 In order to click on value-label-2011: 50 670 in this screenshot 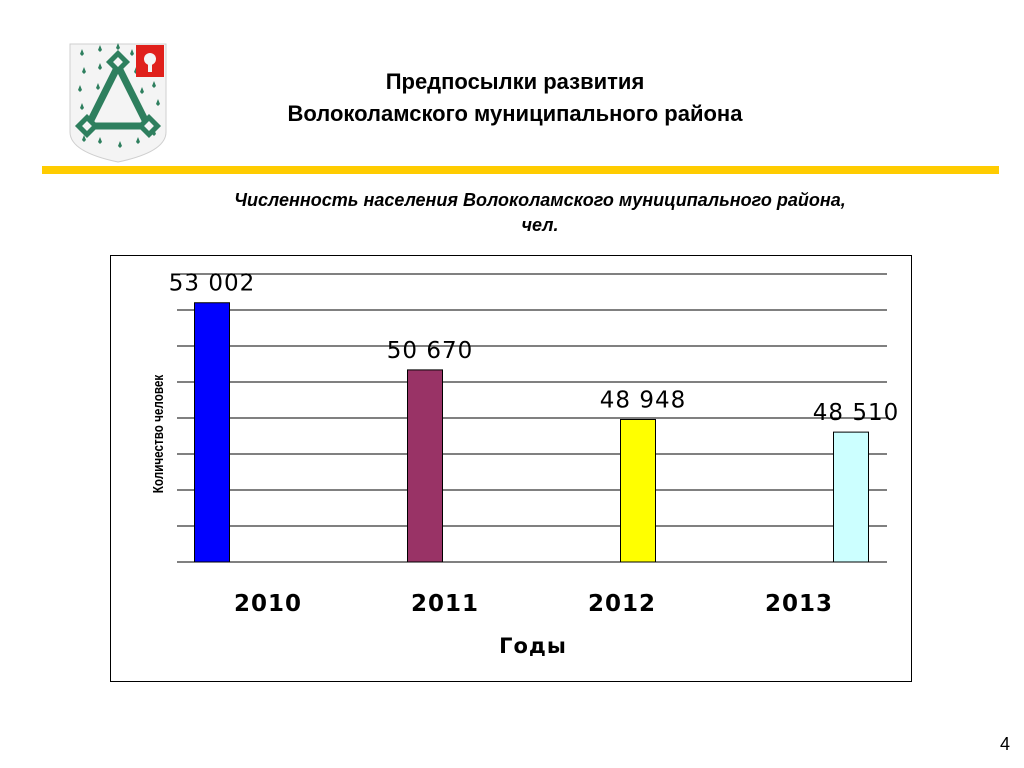, I will do `click(430, 351)`.